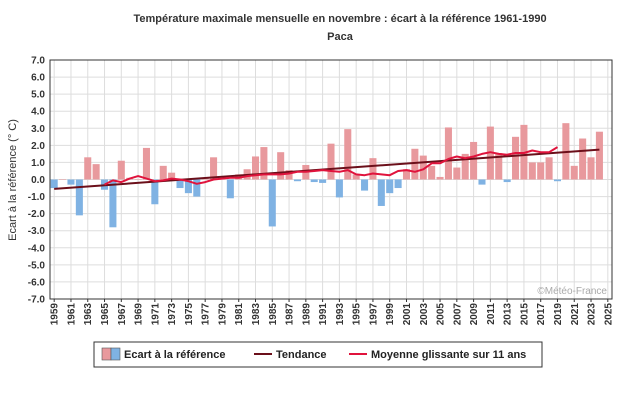  I want to click on bar-2004, so click(432, 172).